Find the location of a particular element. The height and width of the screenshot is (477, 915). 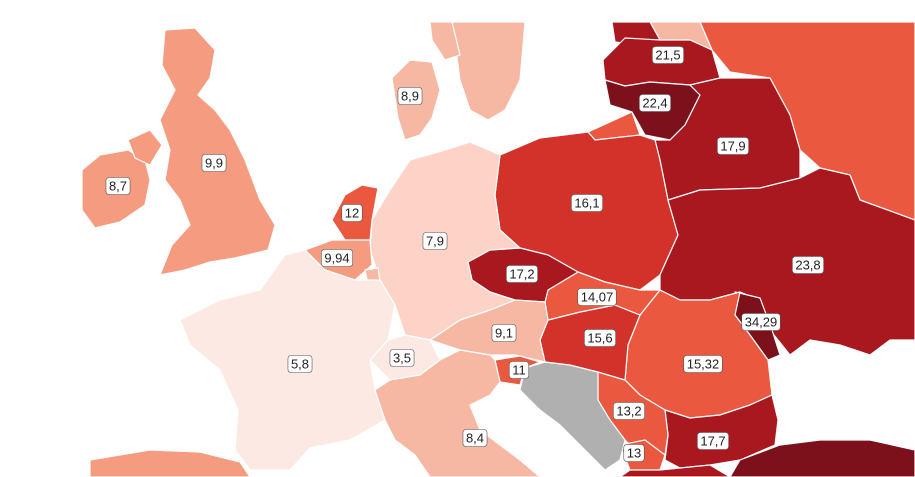

label-bg-serbia is located at coordinates (629, 411).